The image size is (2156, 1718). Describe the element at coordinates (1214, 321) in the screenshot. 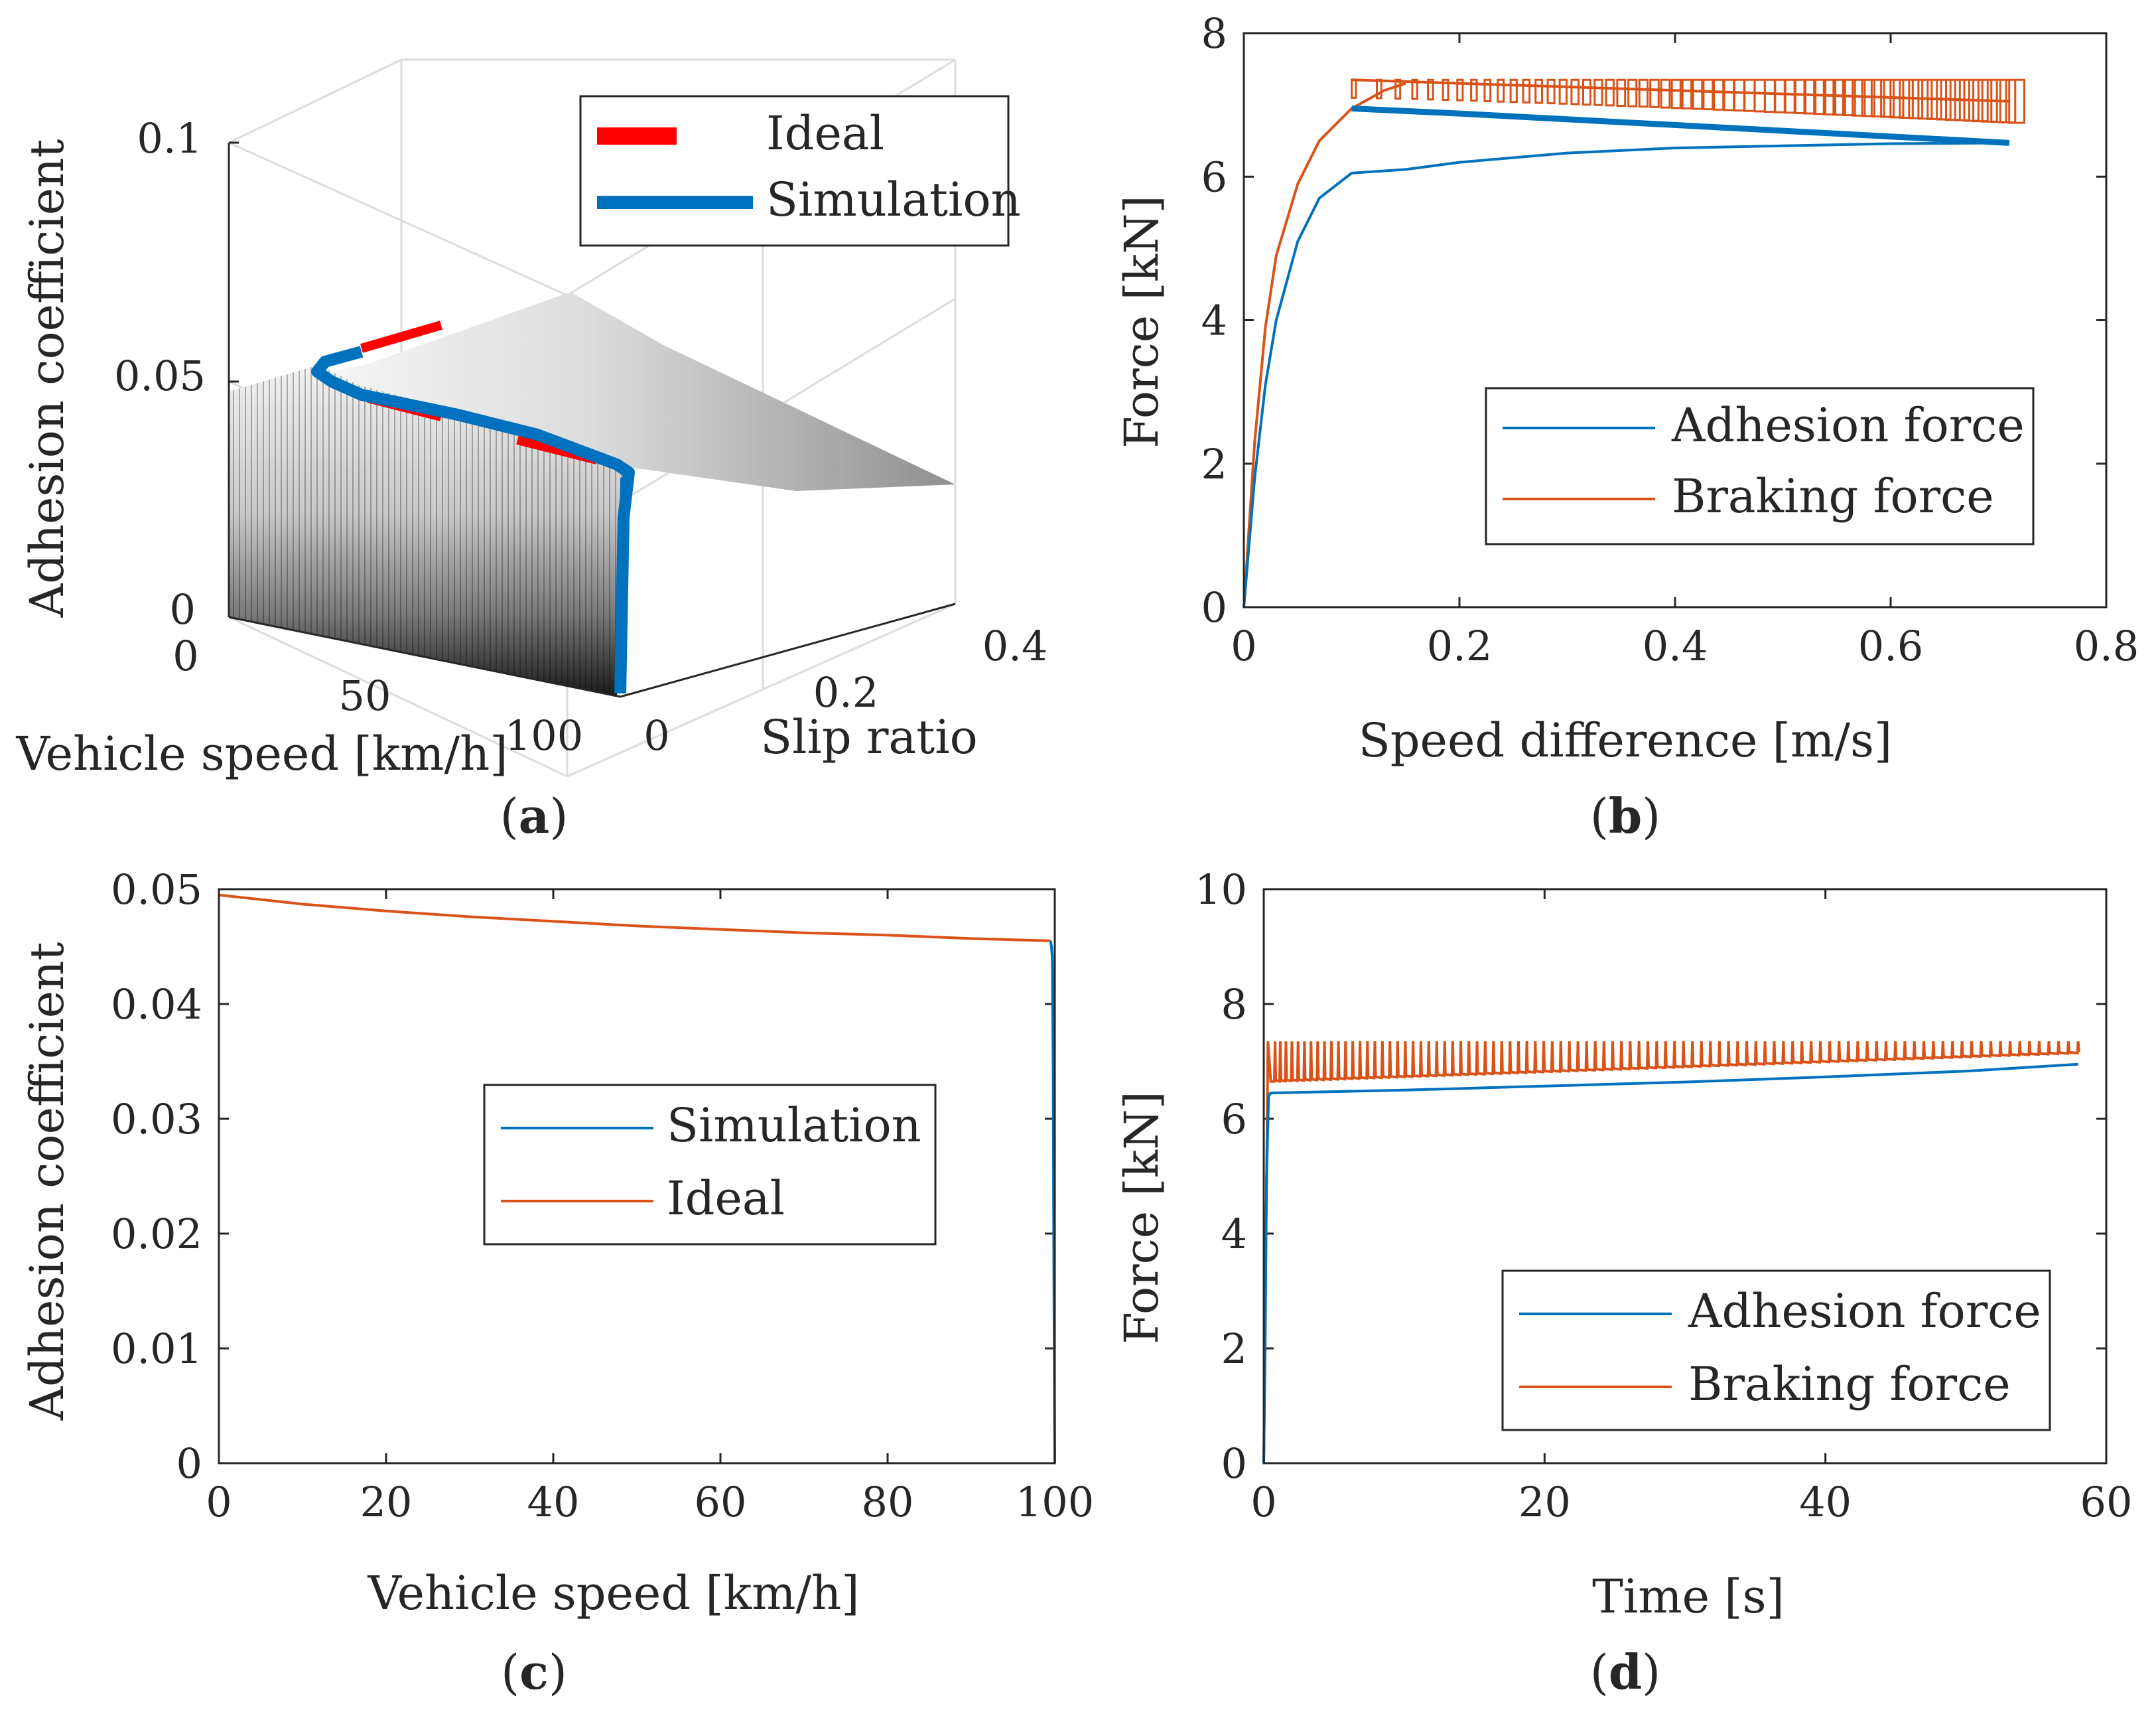

I see `panel-b-ytick-2: 4` at that location.